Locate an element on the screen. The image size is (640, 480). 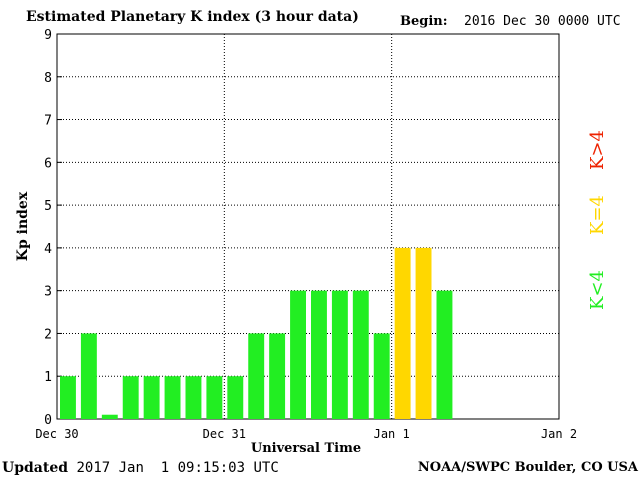
x-tick-label: Jan 2 is located at coordinates (559, 434).